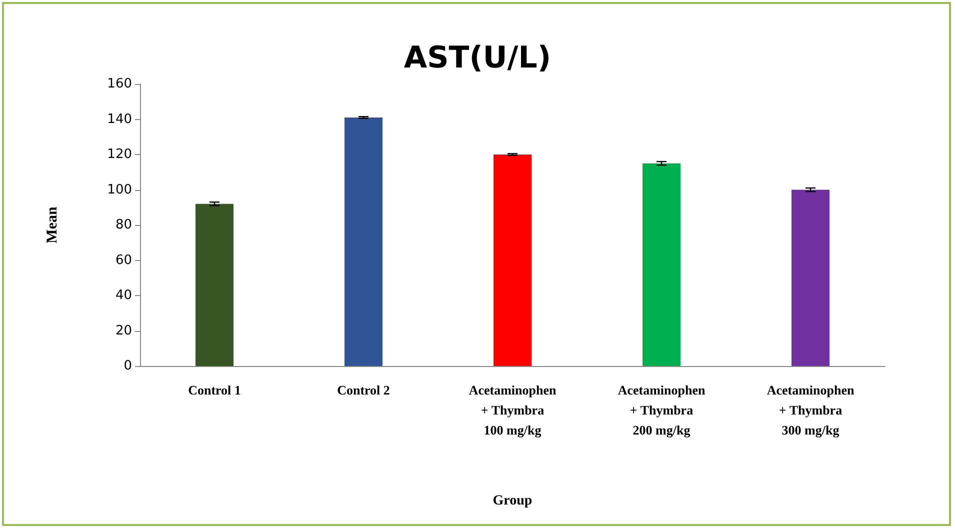 This screenshot has height=530, width=955. Describe the element at coordinates (123, 225) in the screenshot. I see `y-tick-label: 80` at that location.